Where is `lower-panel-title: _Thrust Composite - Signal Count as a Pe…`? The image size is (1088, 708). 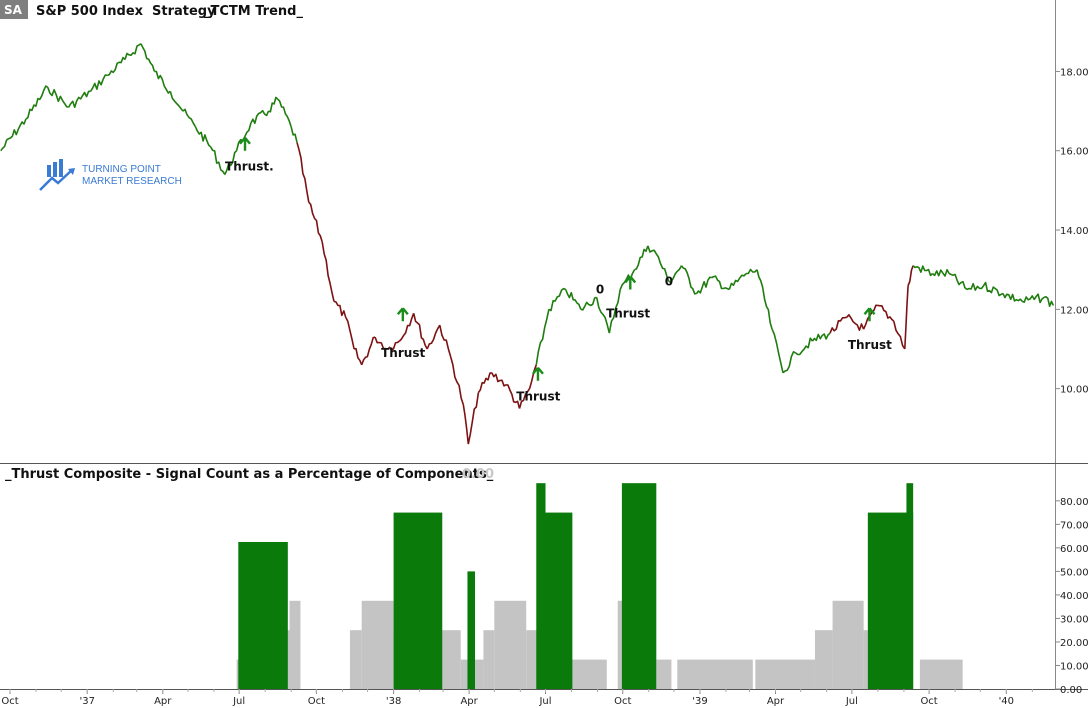 lower-panel-title: _Thrust Composite - Signal Count as a Pe… is located at coordinates (249, 474).